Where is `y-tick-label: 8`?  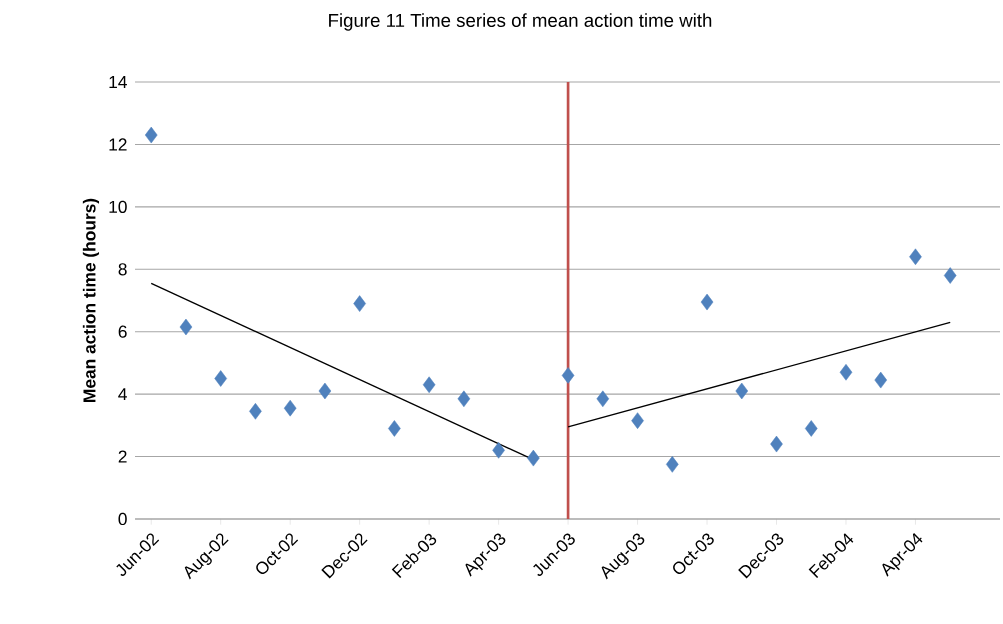
y-tick-label: 8 is located at coordinates (122, 269).